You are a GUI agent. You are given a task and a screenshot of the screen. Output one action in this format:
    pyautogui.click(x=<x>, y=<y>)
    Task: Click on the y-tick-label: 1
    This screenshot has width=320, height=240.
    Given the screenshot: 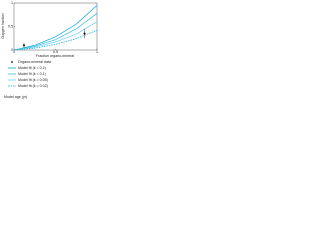 What is the action you would take?
    pyautogui.click(x=12, y=3)
    